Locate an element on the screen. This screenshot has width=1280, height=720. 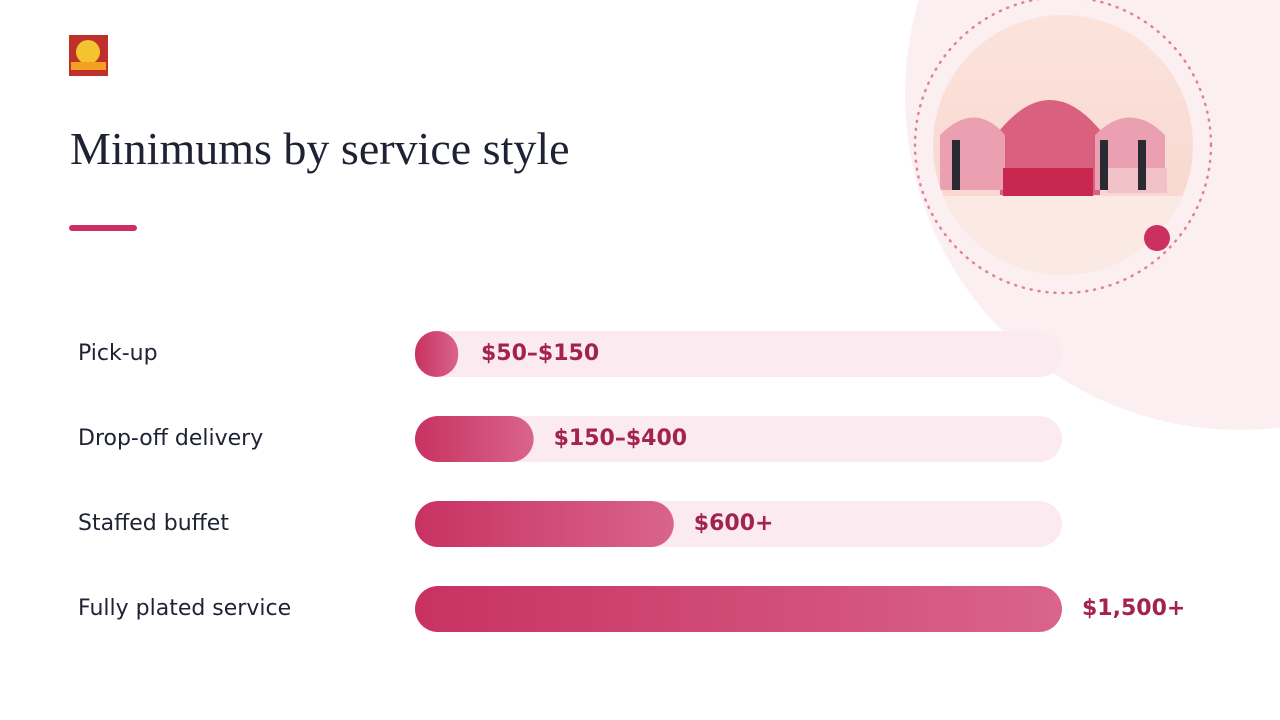
category-label: Fully plated service is located at coordinates (184, 608).